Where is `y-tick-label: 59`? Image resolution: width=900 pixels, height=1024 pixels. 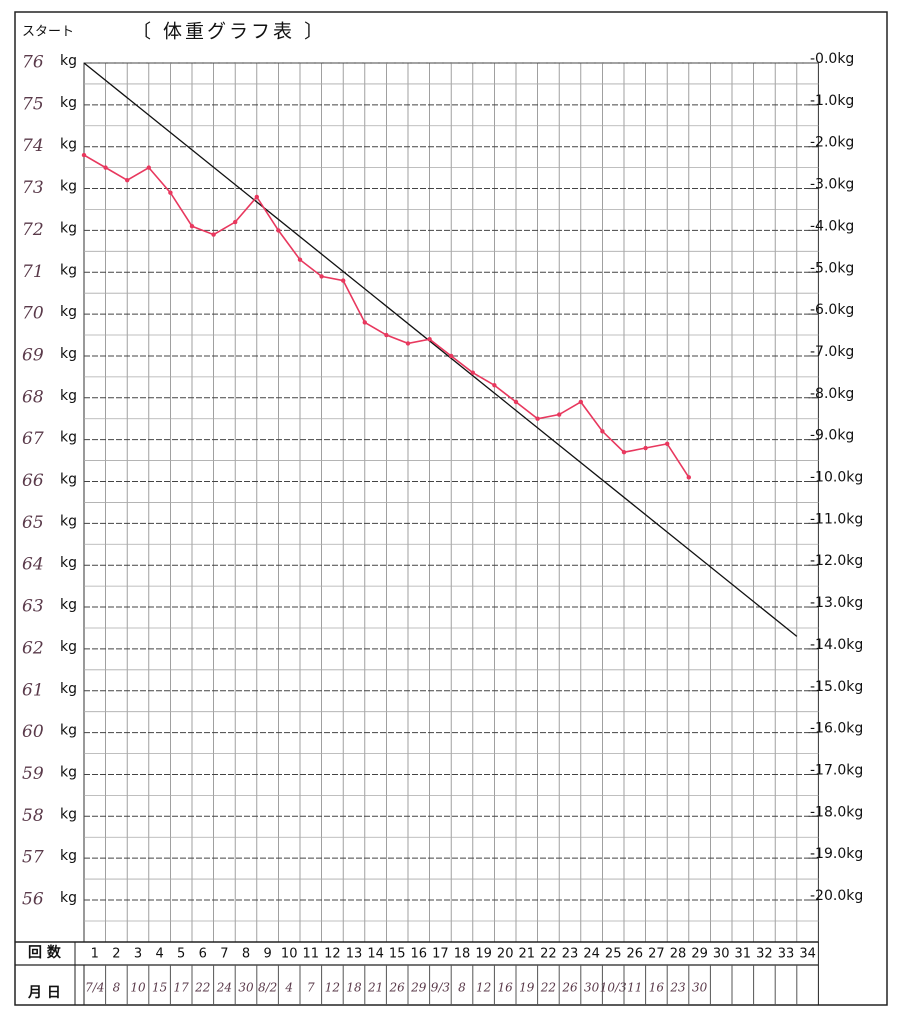
y-tick-label: 59 is located at coordinates (33, 774).